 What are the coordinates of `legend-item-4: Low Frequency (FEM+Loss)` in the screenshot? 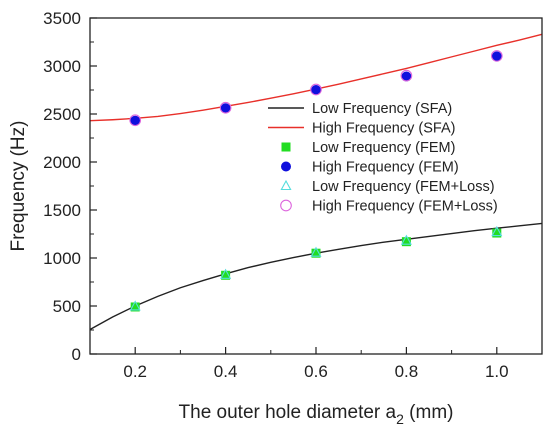 It's located at (387, 187).